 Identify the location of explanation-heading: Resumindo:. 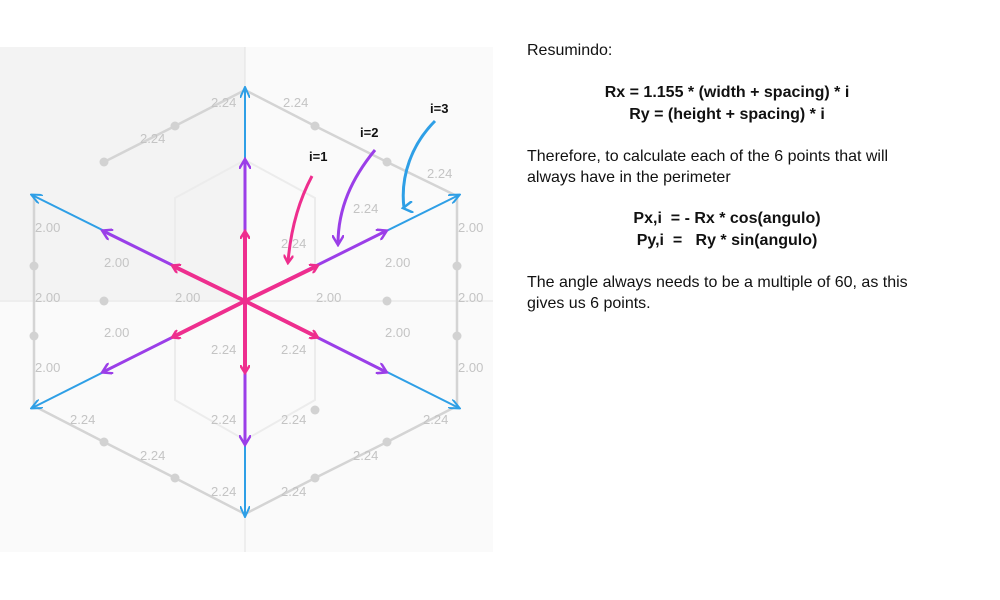
(570, 50).